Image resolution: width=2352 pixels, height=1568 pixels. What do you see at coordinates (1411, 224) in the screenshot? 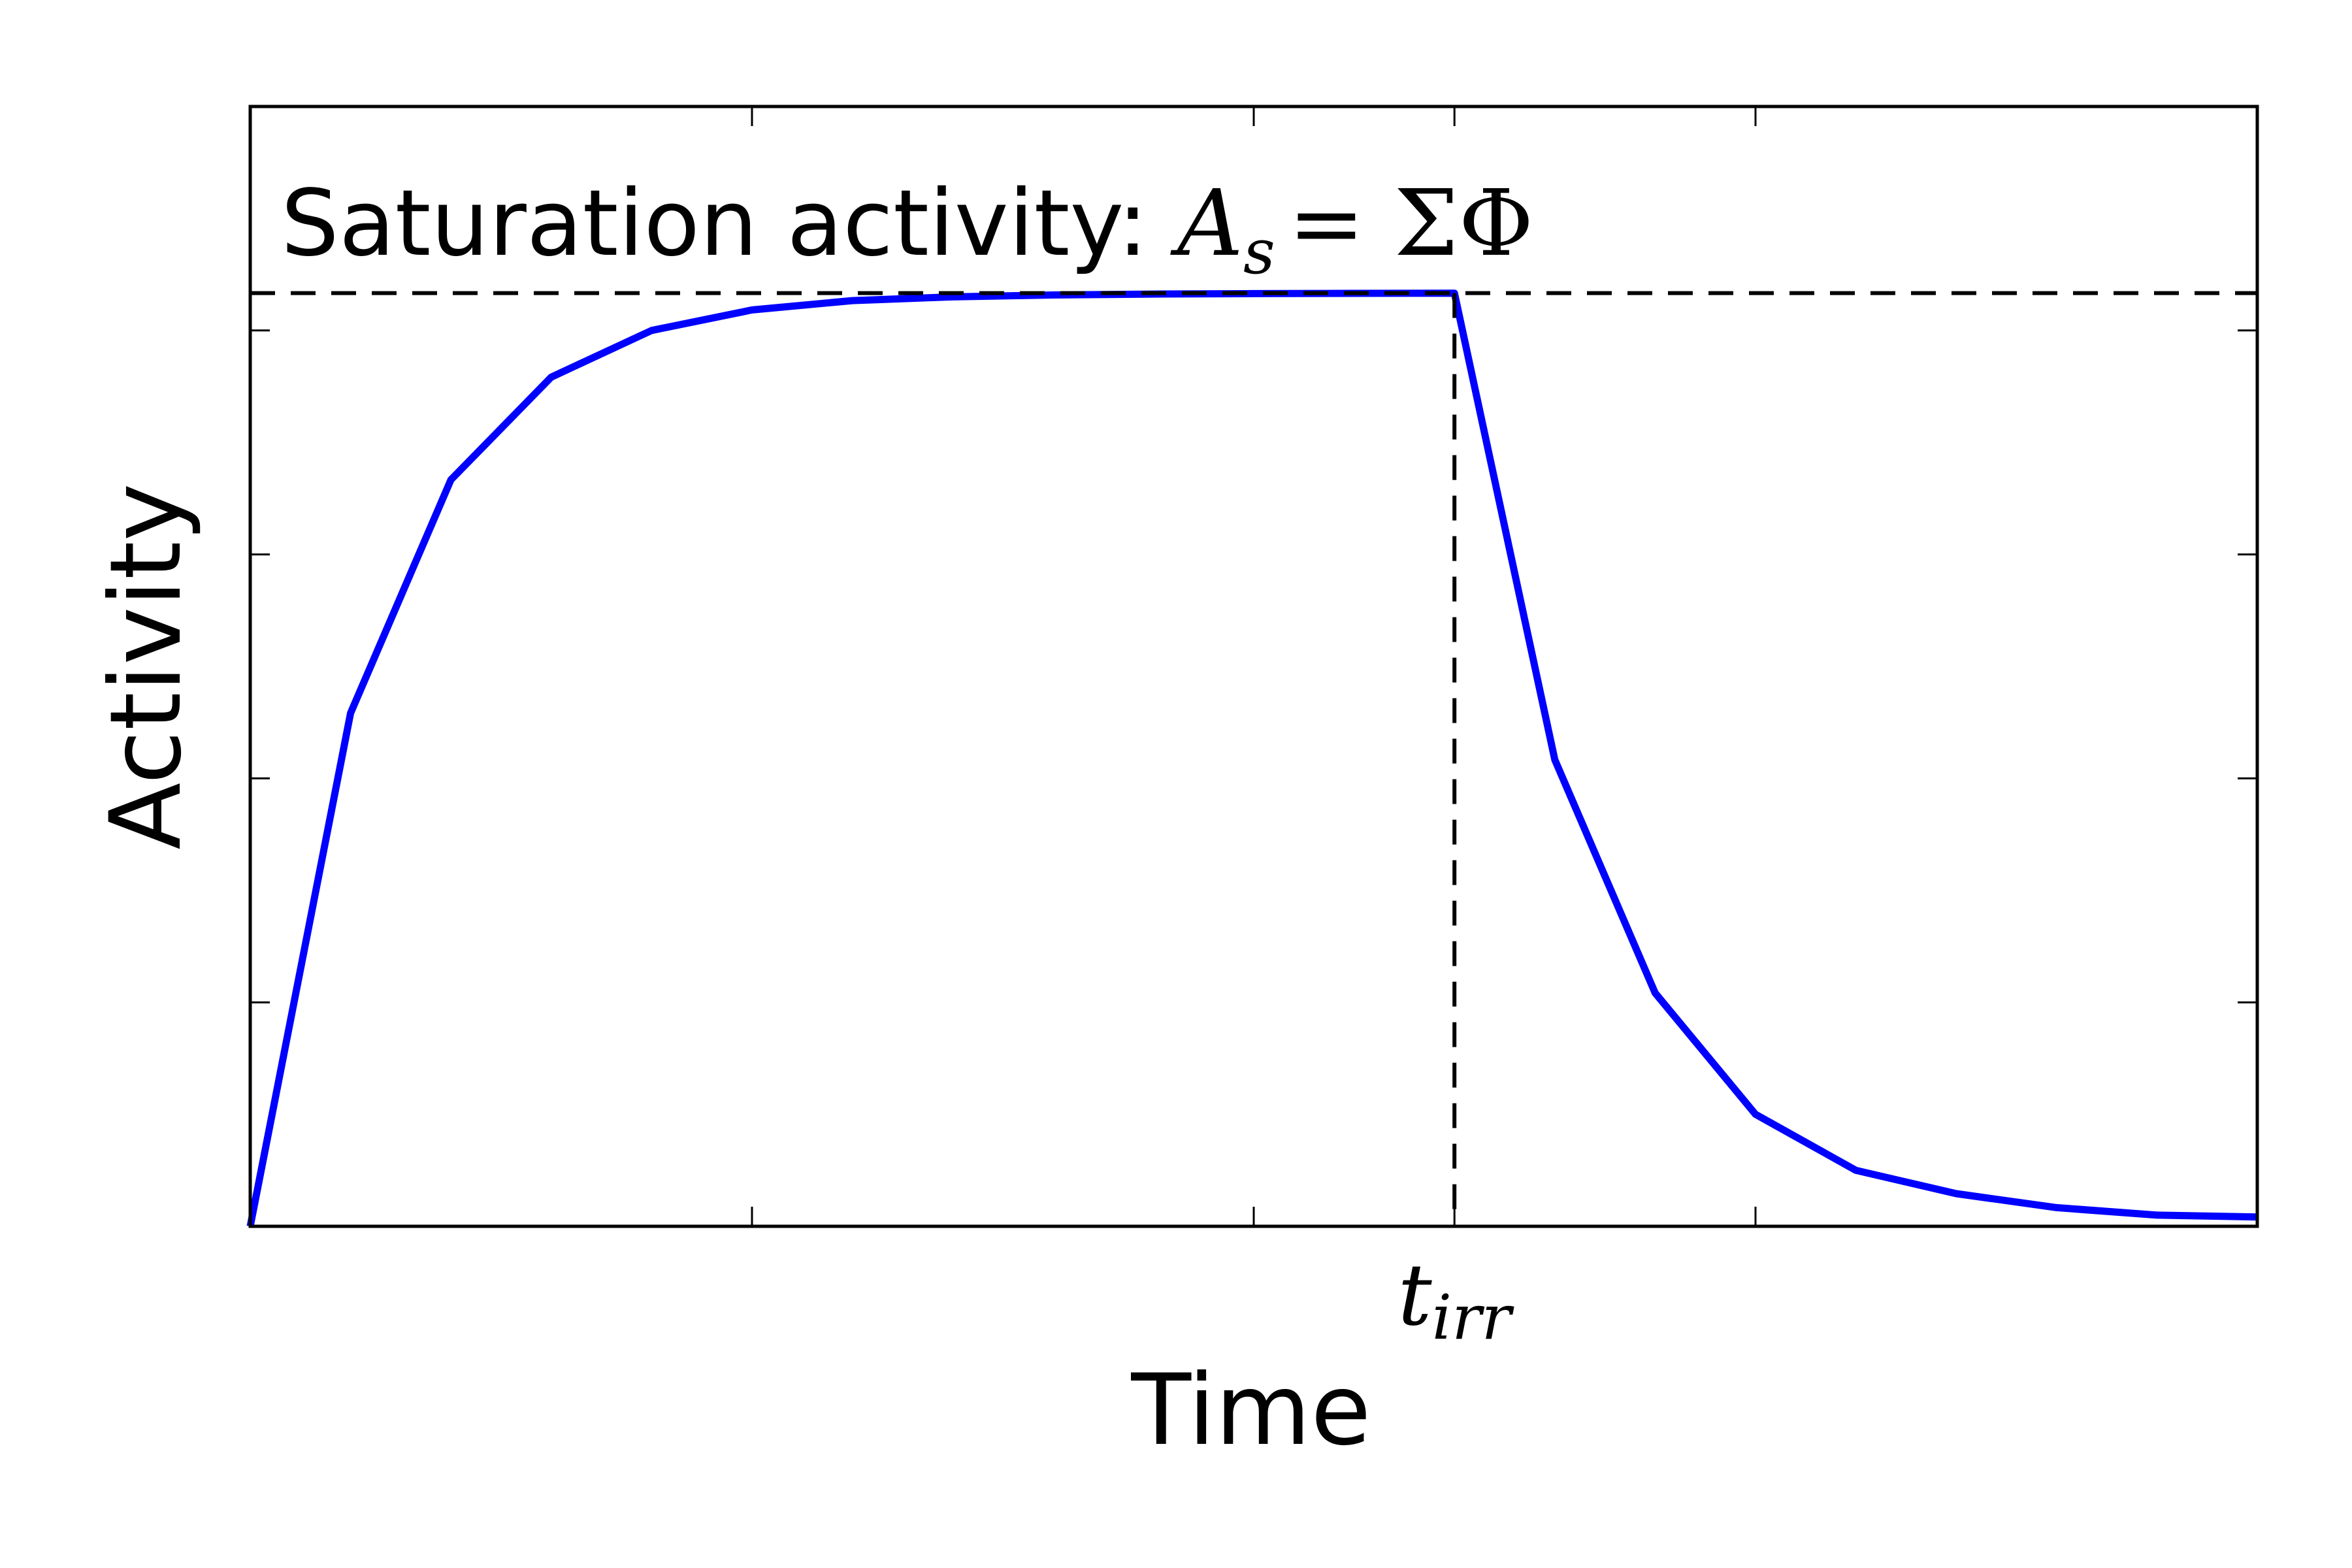
I see `annotation-math-rhs: = ΣΦ` at bounding box center [1411, 224].